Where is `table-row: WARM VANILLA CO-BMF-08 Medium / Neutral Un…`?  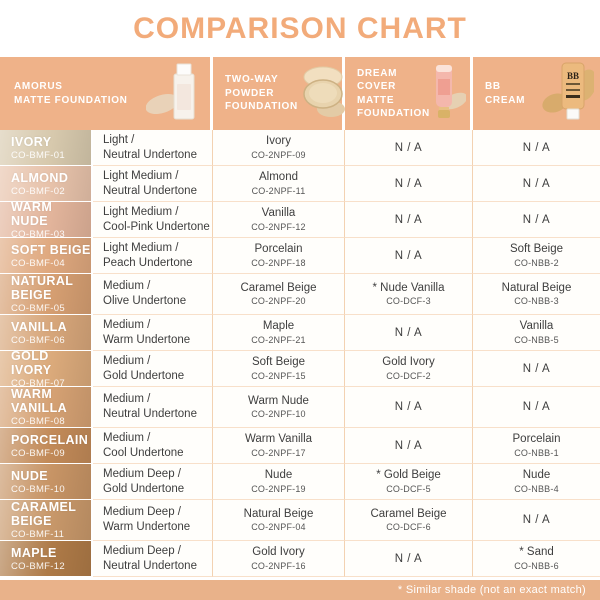
table-row: WARM VANILLA CO-BMF-08 Medium / Neutral Un… is located at coordinates (300, 407).